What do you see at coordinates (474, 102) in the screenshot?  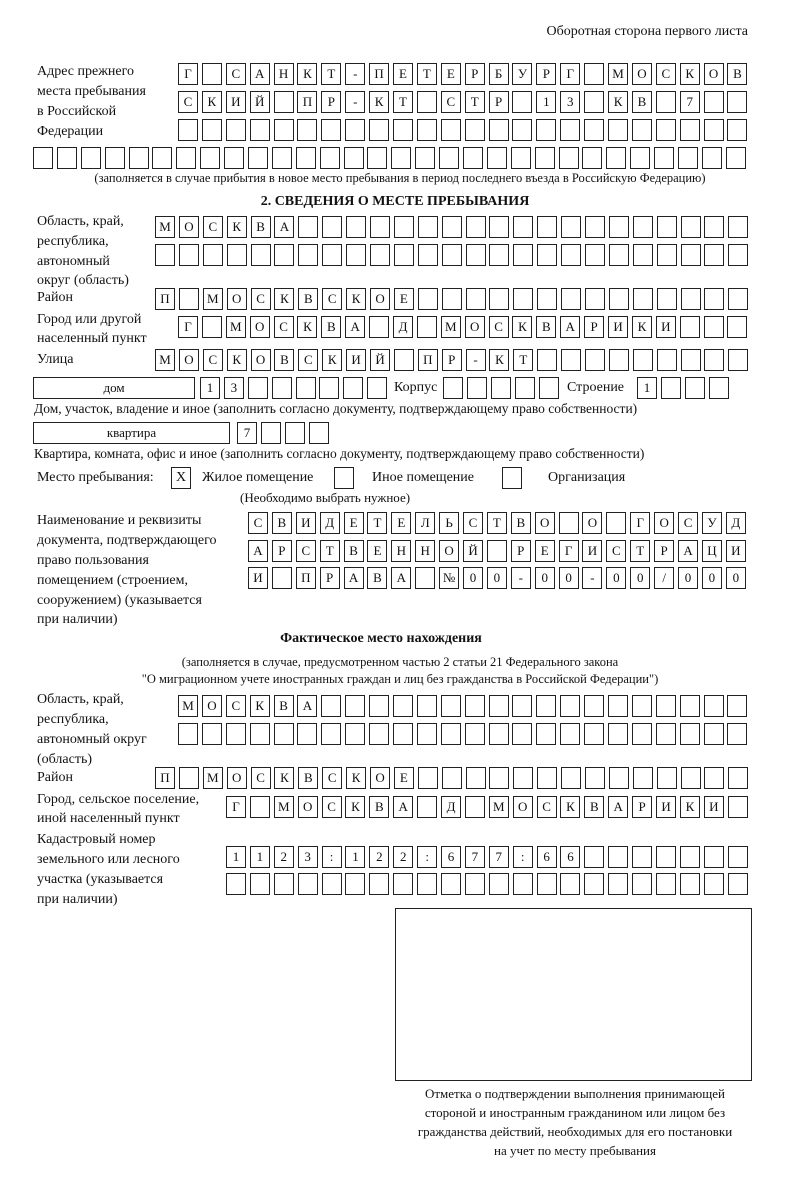 I see `char-cell: Т` at bounding box center [474, 102].